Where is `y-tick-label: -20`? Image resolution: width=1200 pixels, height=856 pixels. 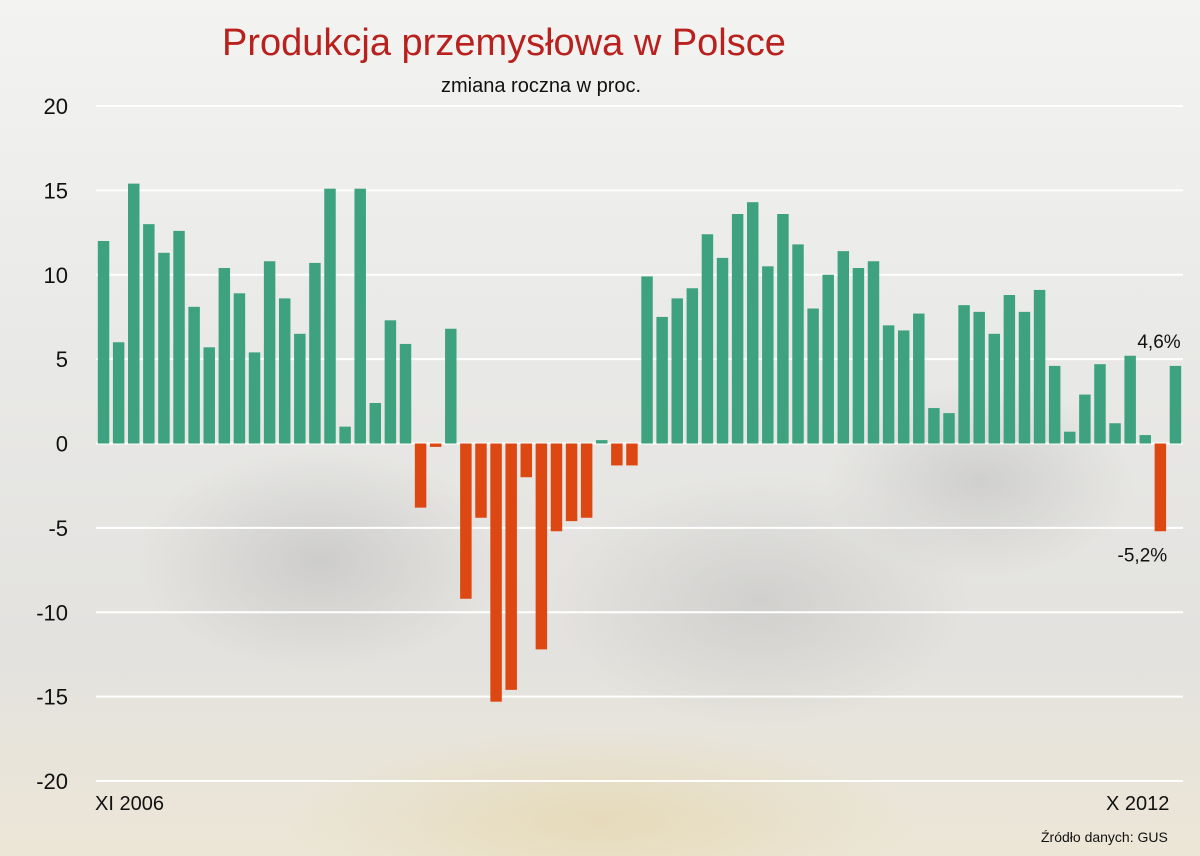 y-tick-label: -20 is located at coordinates (52, 781).